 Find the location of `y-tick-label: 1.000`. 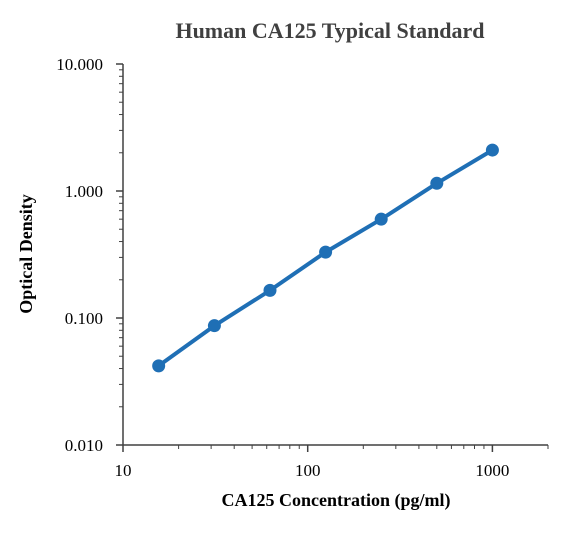

y-tick-label: 1.000 is located at coordinates (84, 191).